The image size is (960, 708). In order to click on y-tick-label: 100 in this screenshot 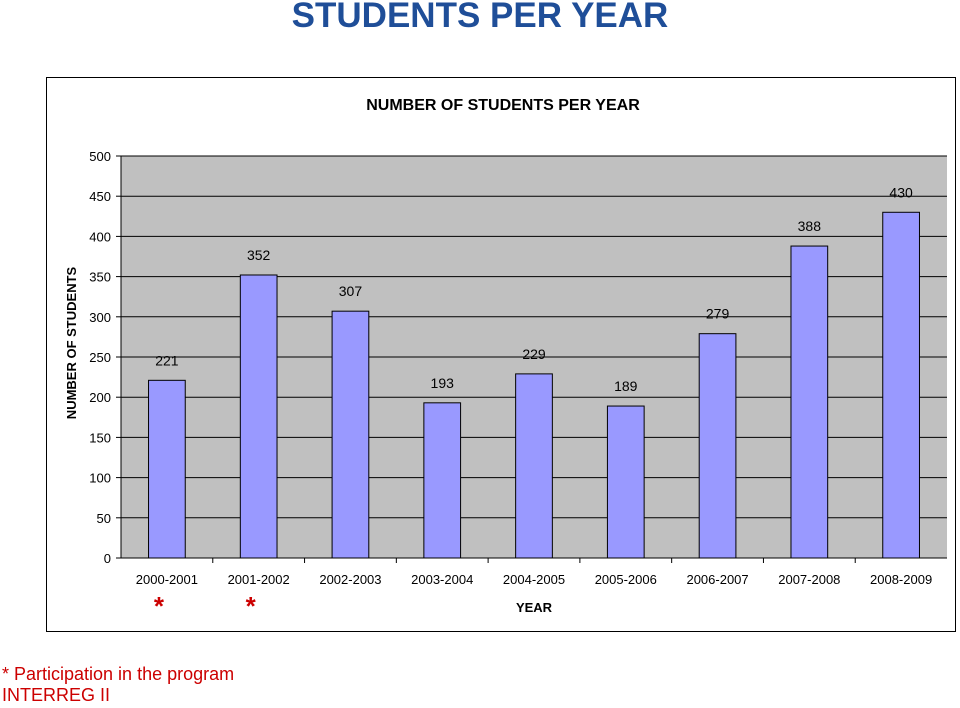, I will do `click(100, 478)`.